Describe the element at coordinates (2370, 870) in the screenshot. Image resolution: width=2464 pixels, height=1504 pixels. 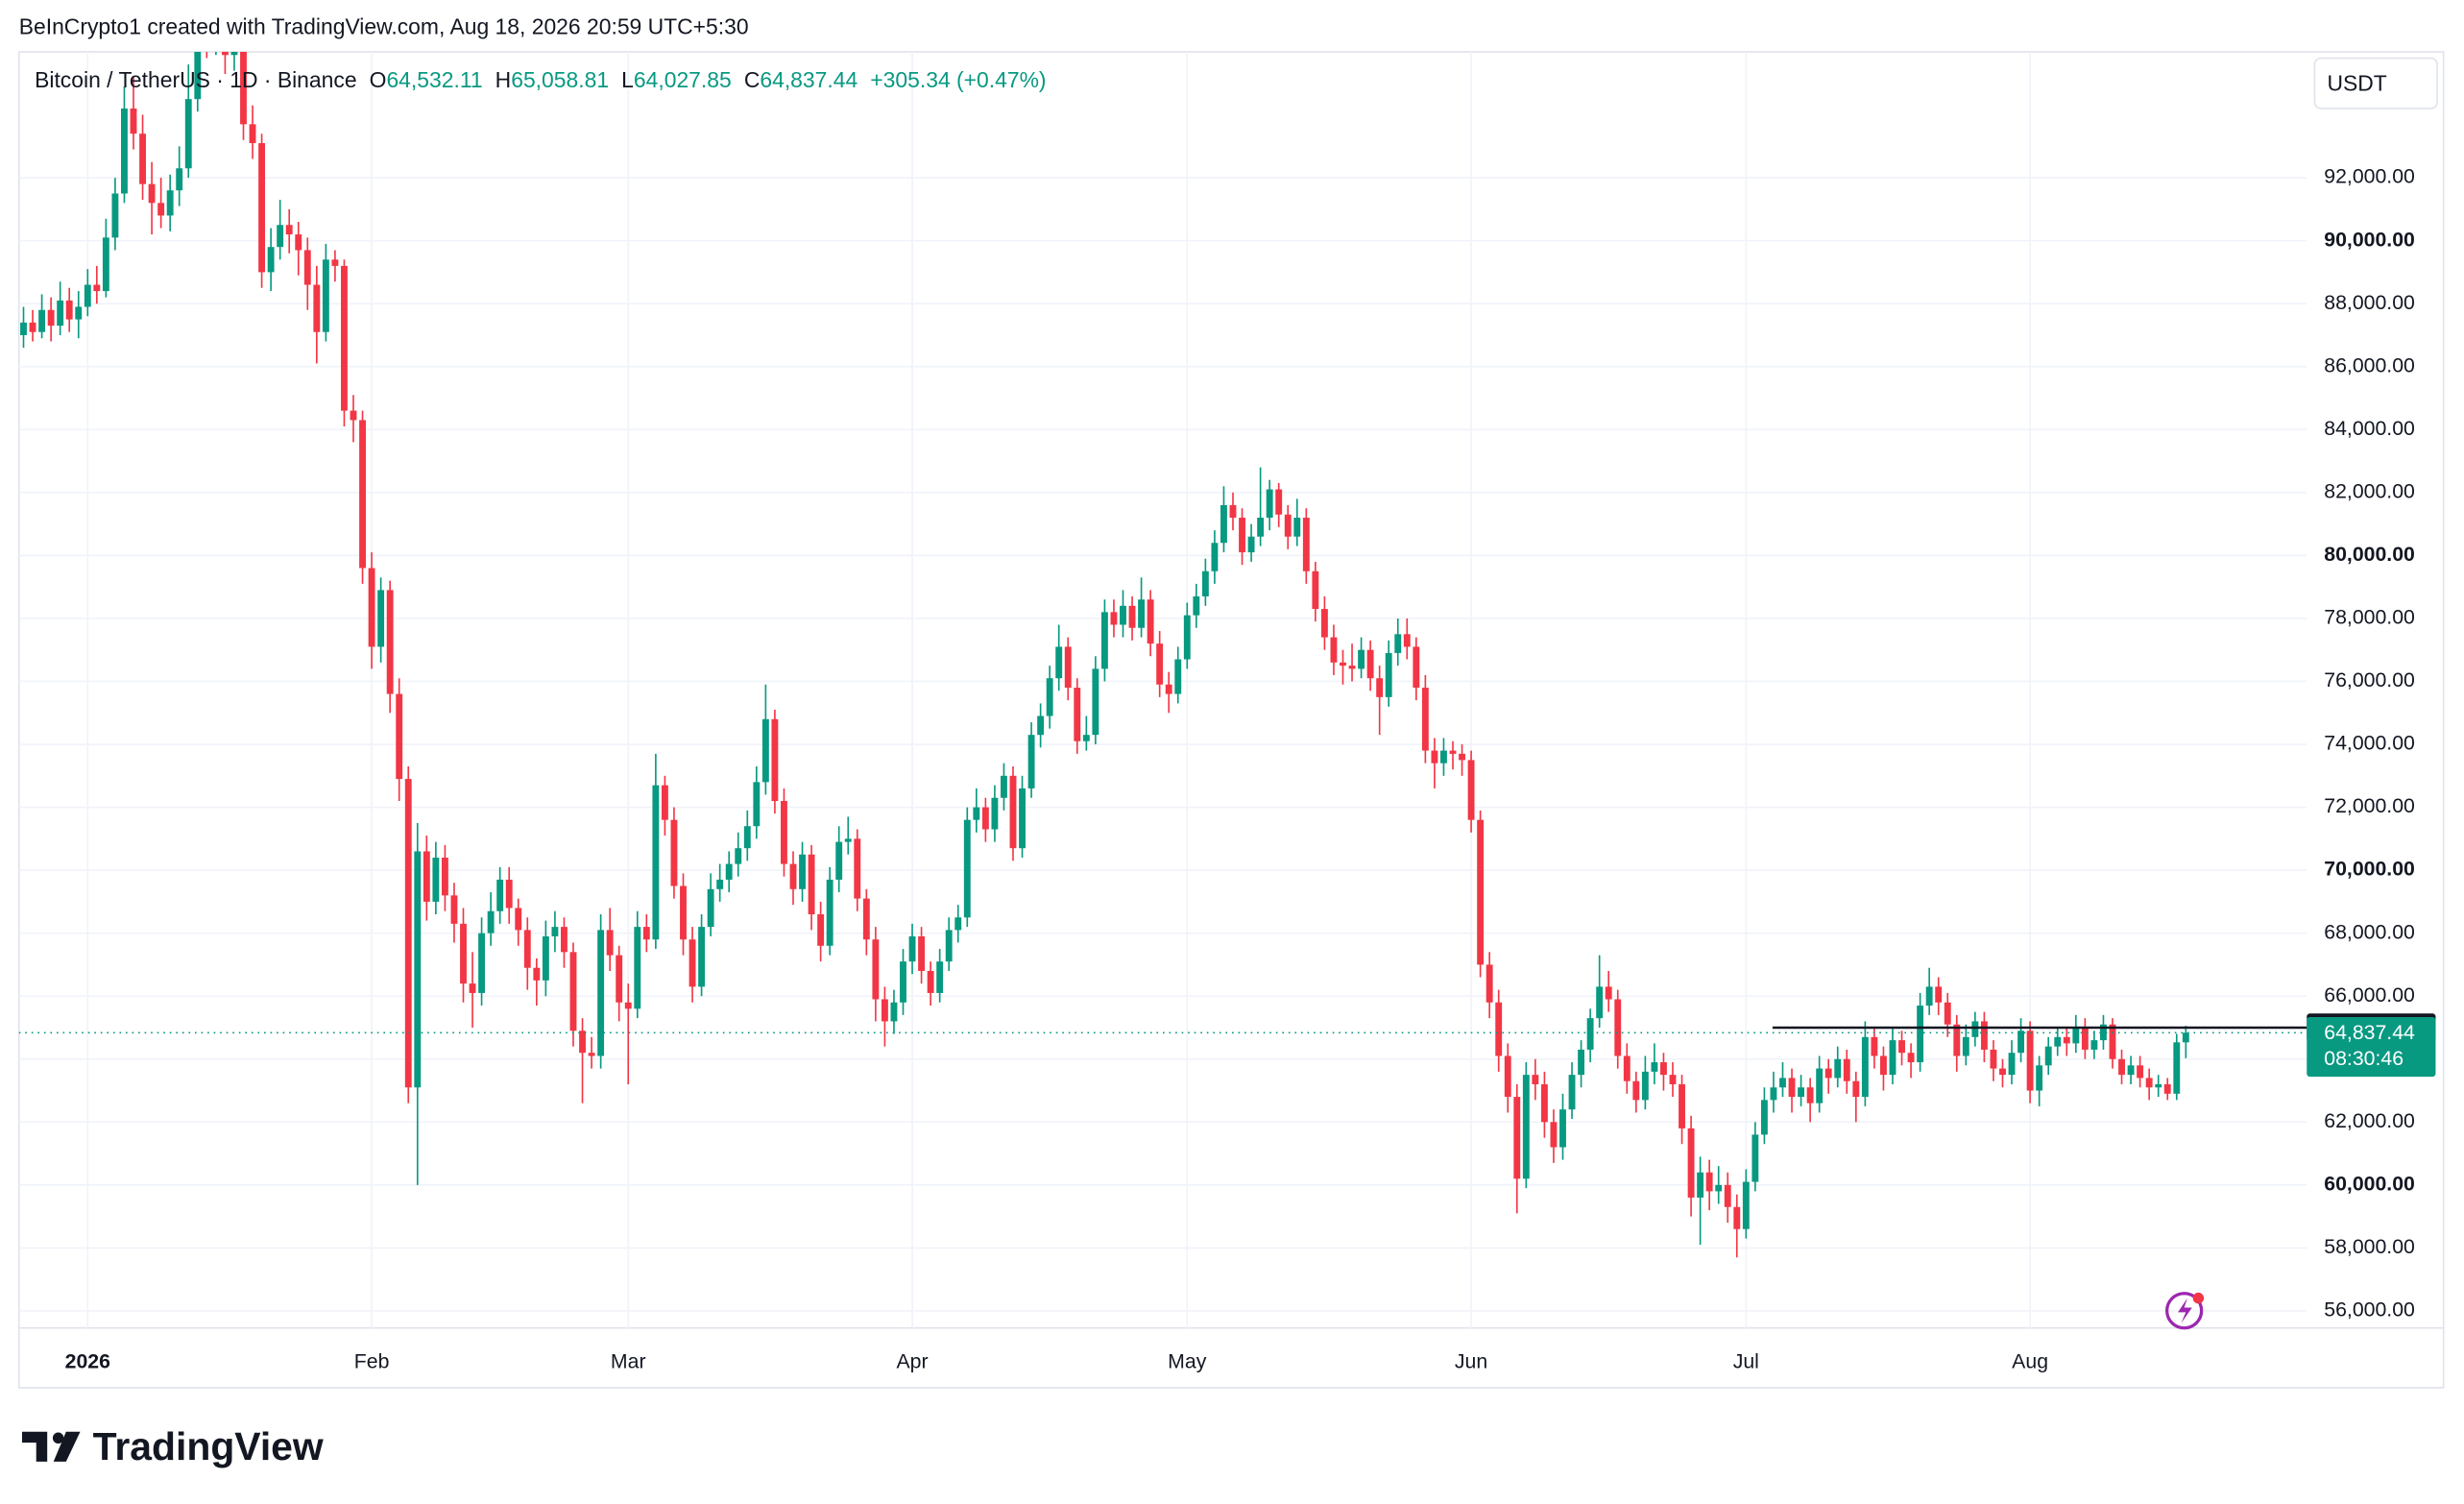
I see `y-tick-label: 70,000.00` at that location.